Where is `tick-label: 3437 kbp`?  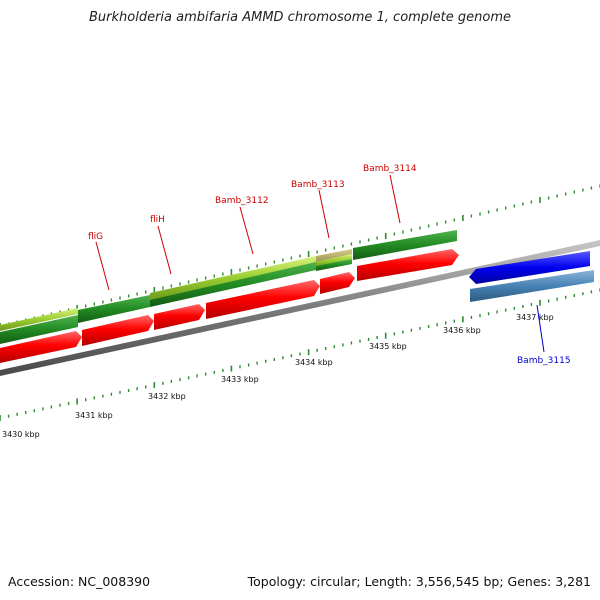 tick-label: 3437 kbp is located at coordinates (535, 317).